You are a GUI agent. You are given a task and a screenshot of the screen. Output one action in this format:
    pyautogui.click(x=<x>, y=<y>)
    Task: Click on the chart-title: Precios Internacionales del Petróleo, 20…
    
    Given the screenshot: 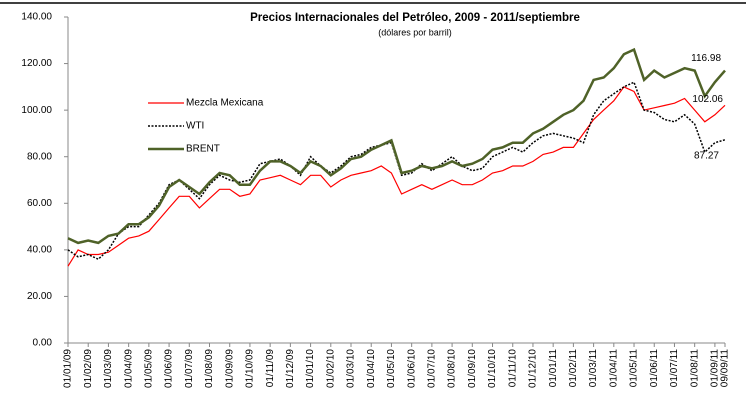 What is the action you would take?
    pyautogui.click(x=415, y=18)
    